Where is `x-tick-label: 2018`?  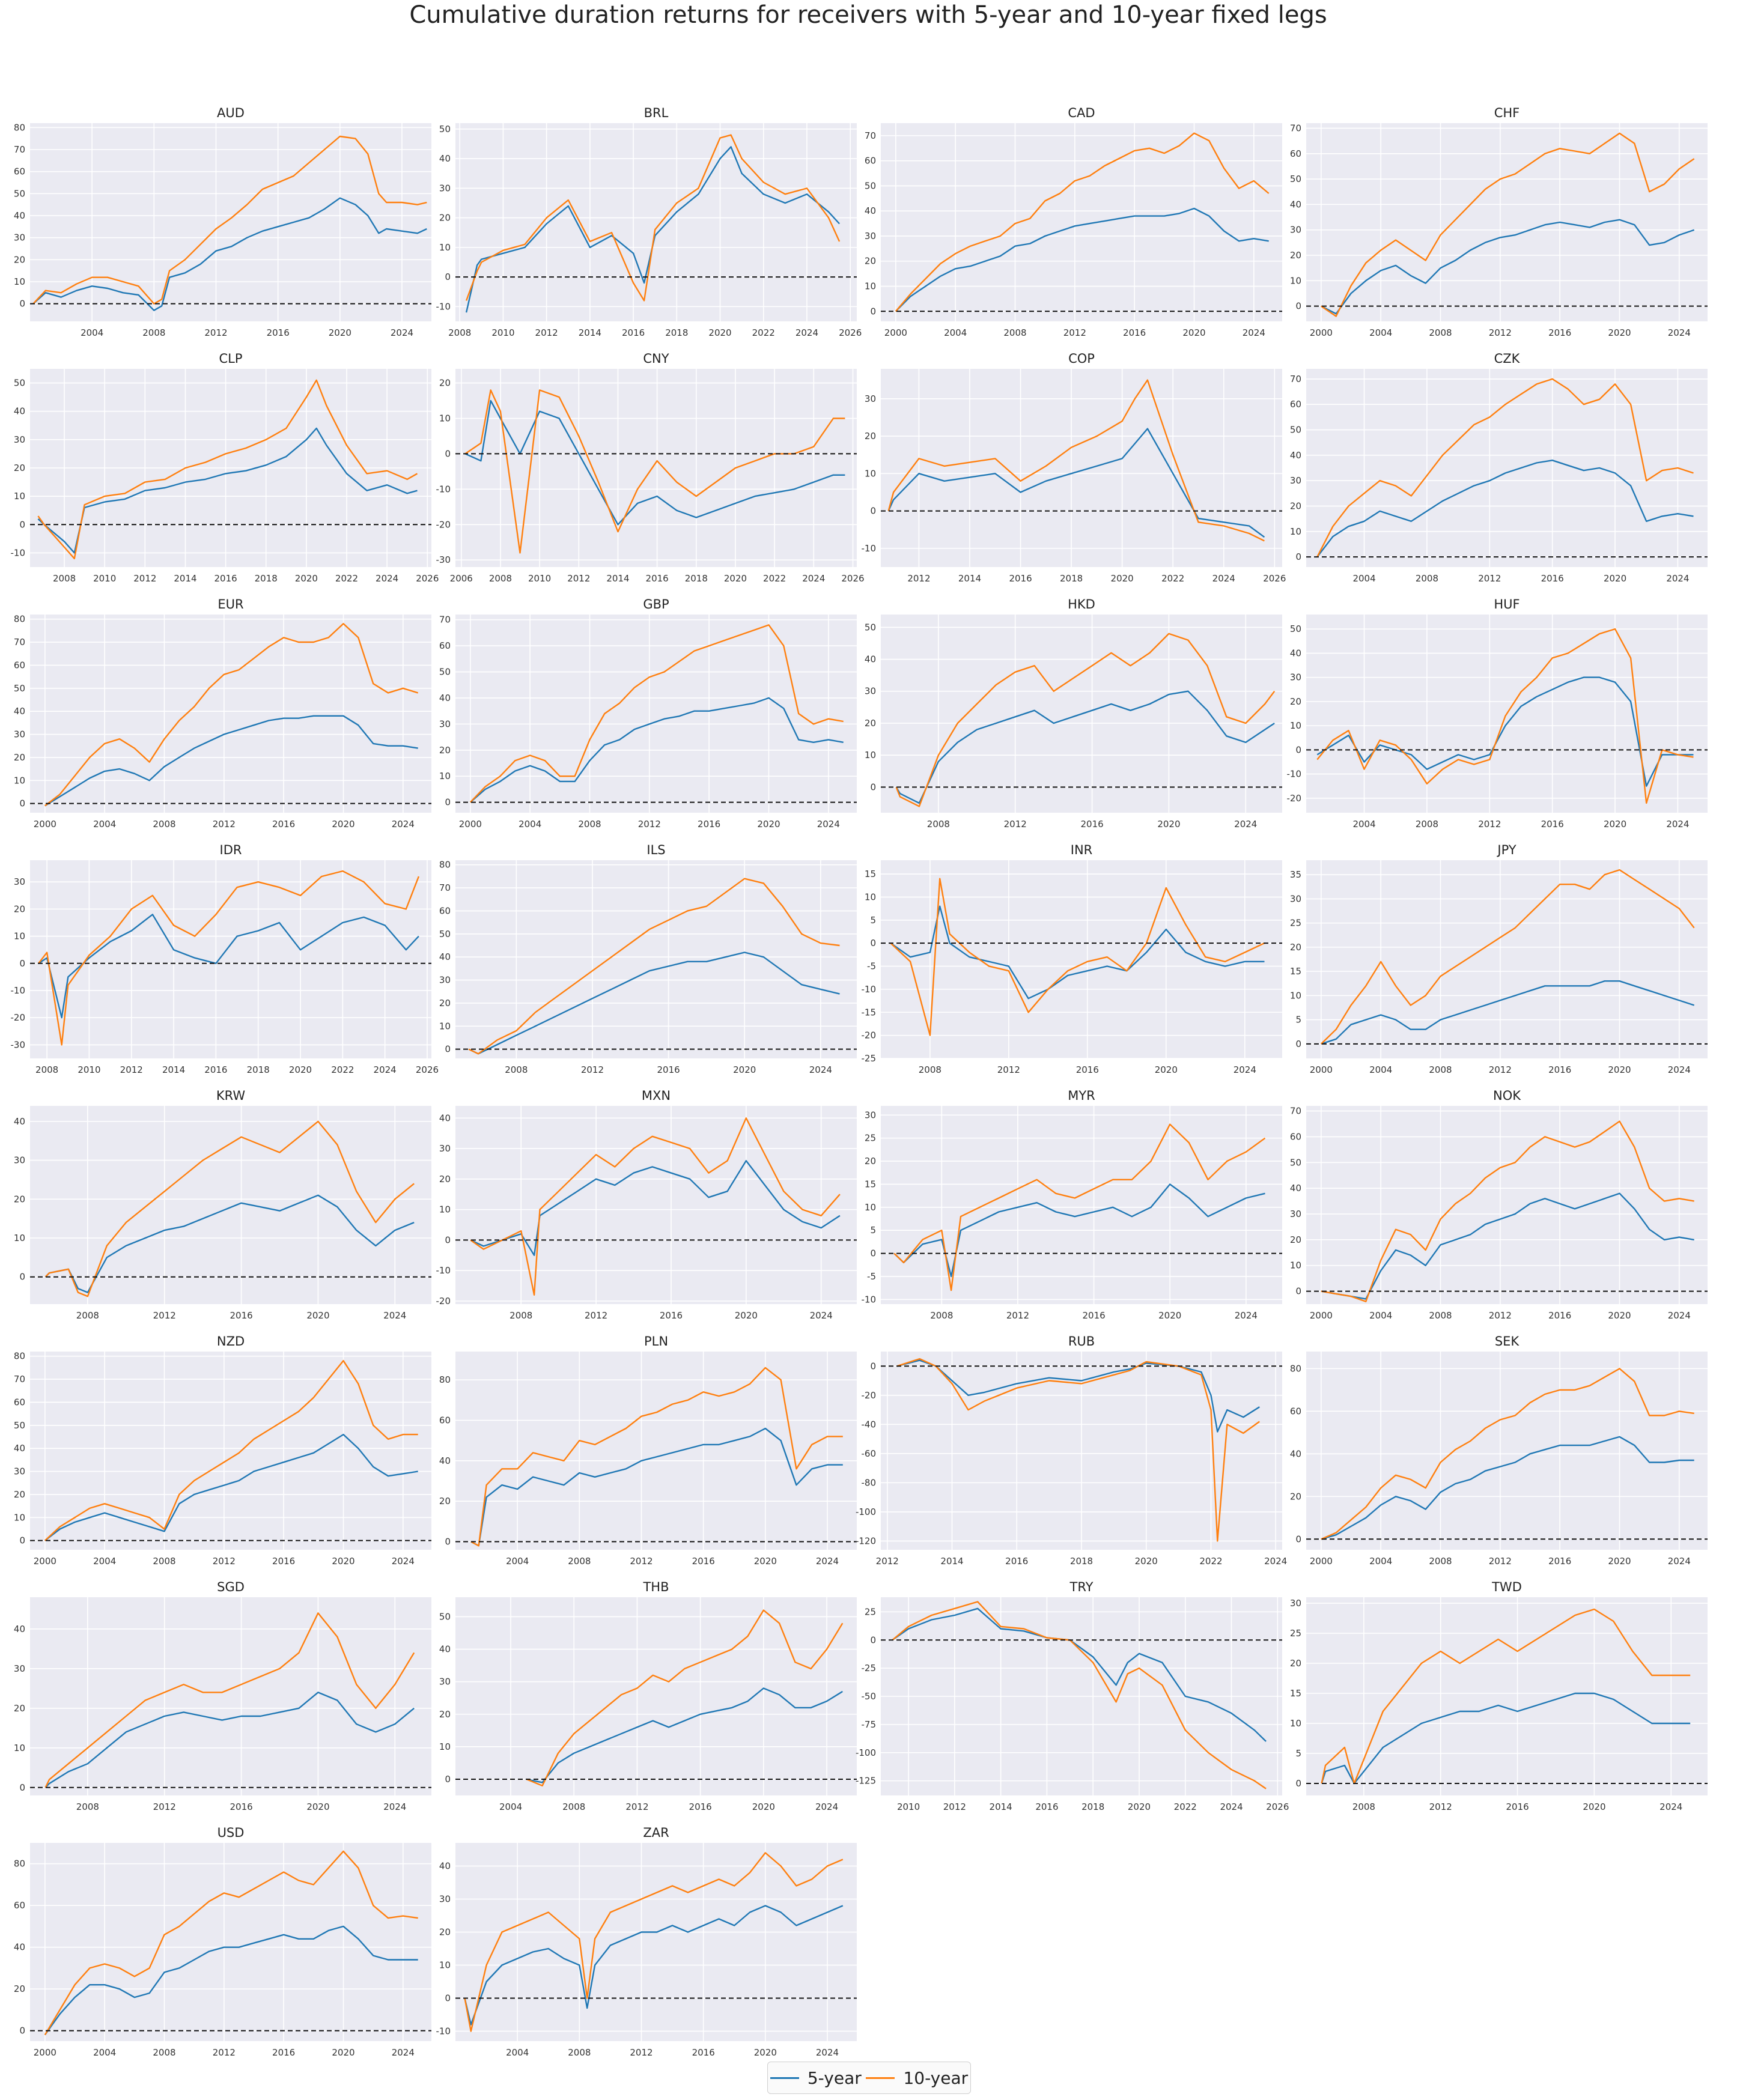 x-tick-label: 2018 is located at coordinates (258, 1069).